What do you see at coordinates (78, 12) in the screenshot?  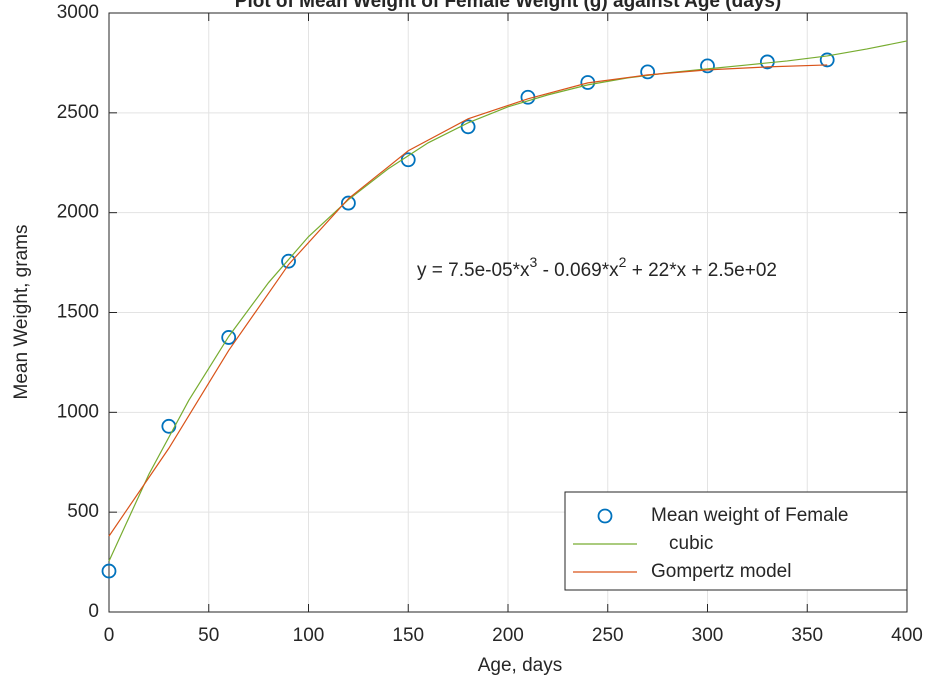 I see `y-tick-label: 3000` at bounding box center [78, 12].